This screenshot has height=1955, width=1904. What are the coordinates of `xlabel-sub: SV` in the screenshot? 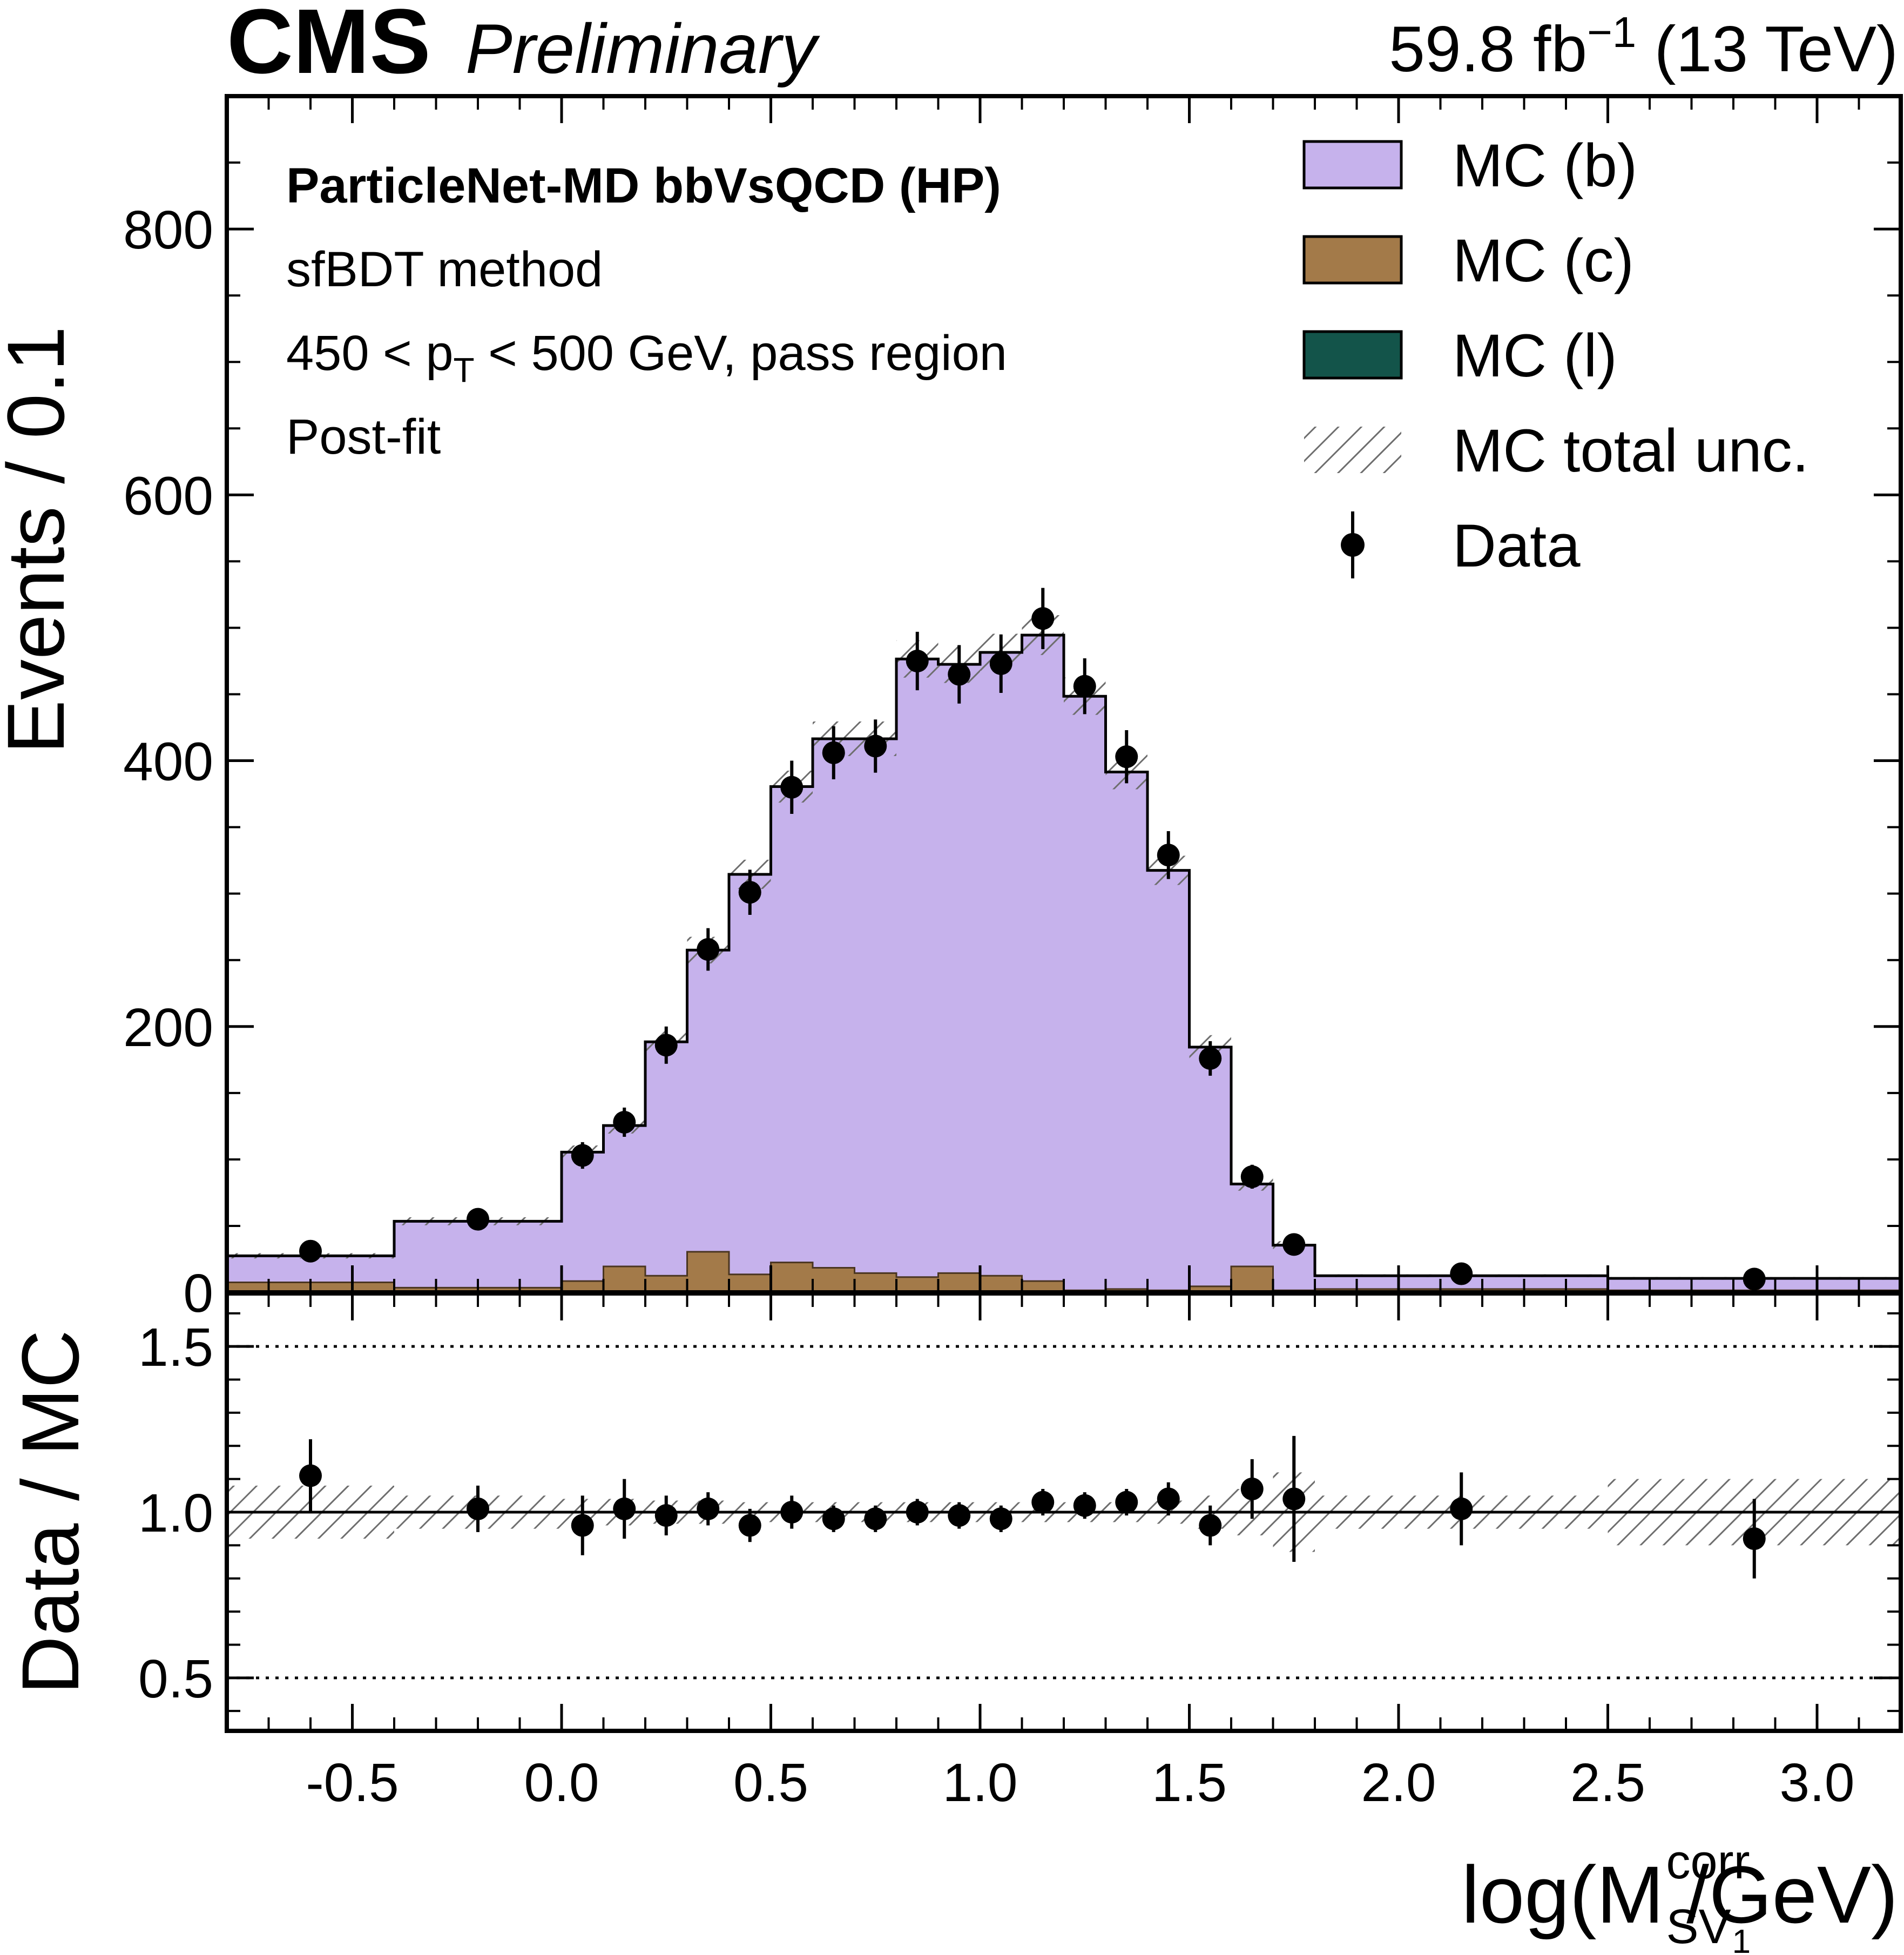 It's located at (1698, 1927).